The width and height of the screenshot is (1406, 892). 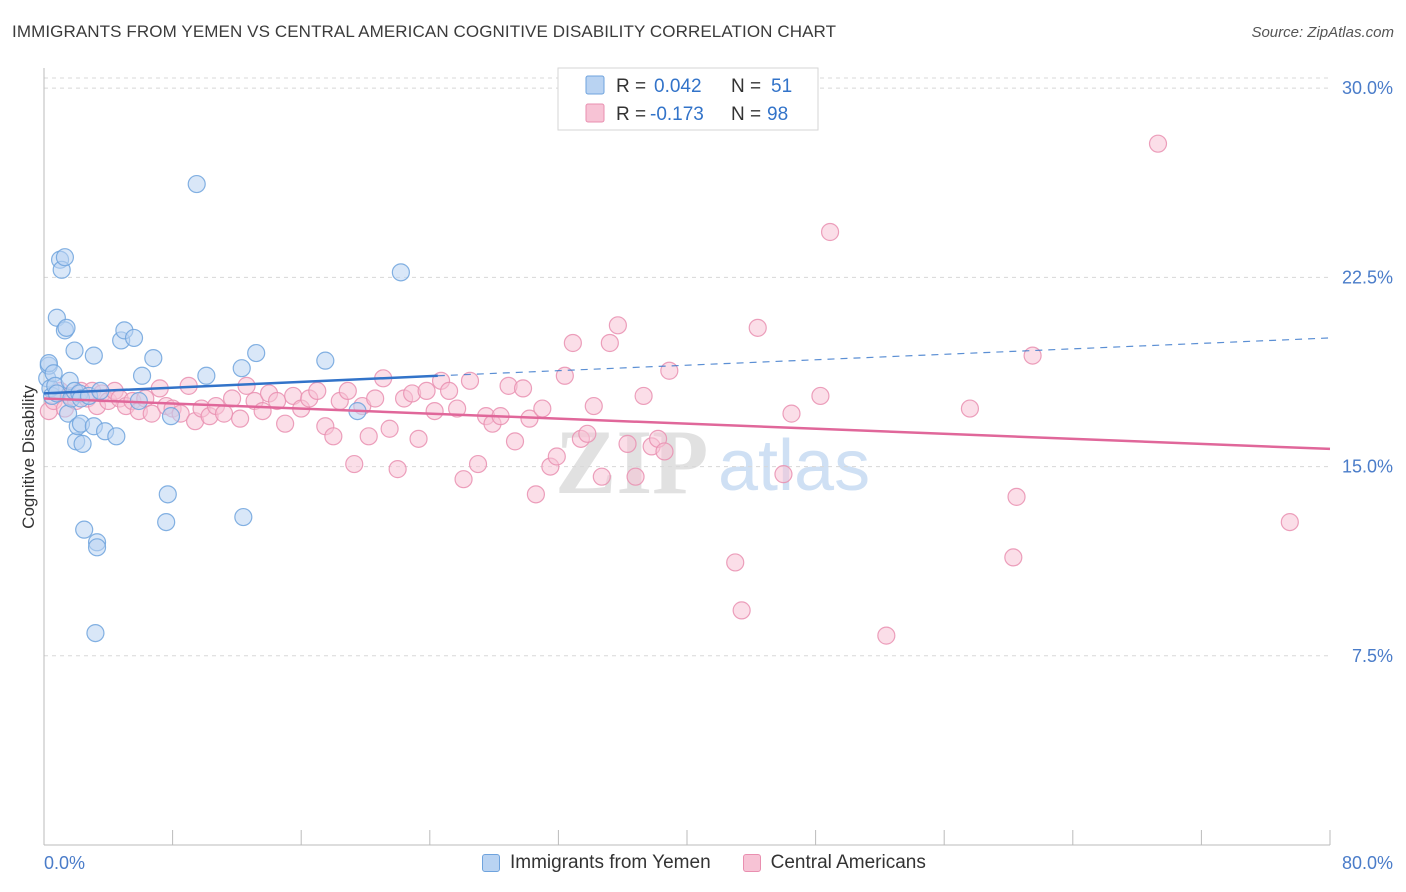 I want to click on source-credit: Source: ZipAtlas.com, so click(x=1322, y=32).